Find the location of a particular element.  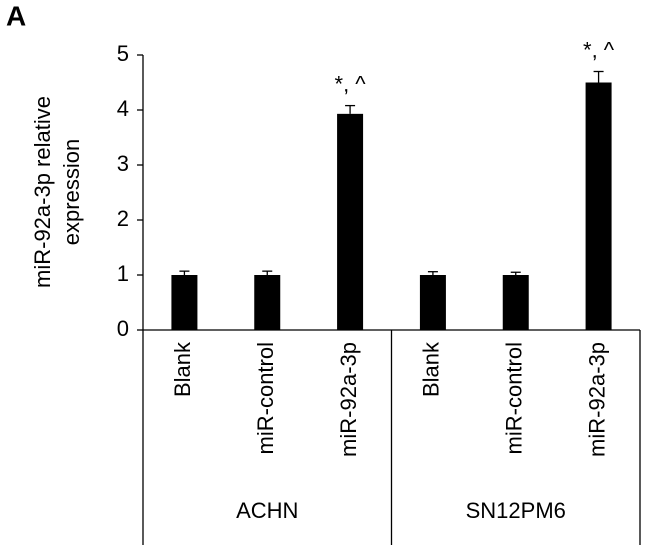

group-label: ACHN is located at coordinates (267, 510).